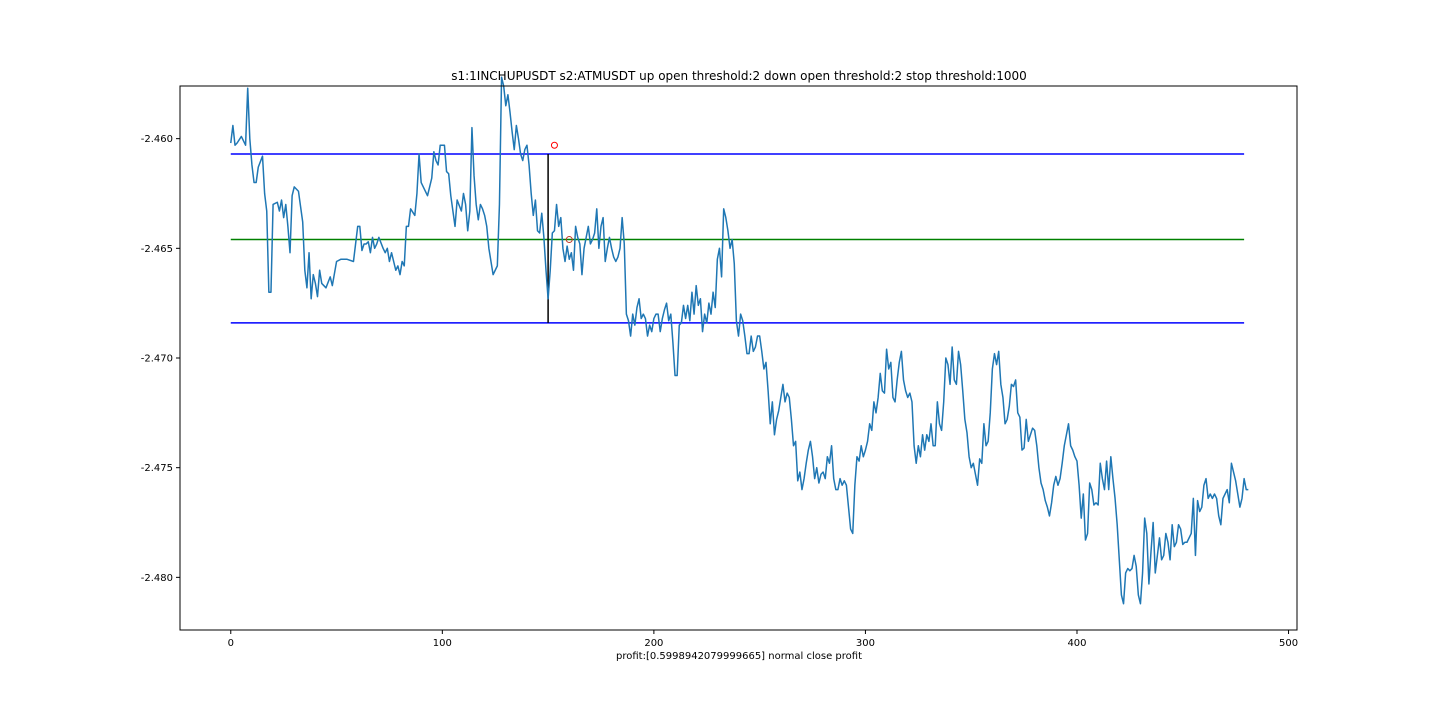 This screenshot has height=720, width=1440. What do you see at coordinates (554, 145) in the screenshot?
I see `marker-open` at bounding box center [554, 145].